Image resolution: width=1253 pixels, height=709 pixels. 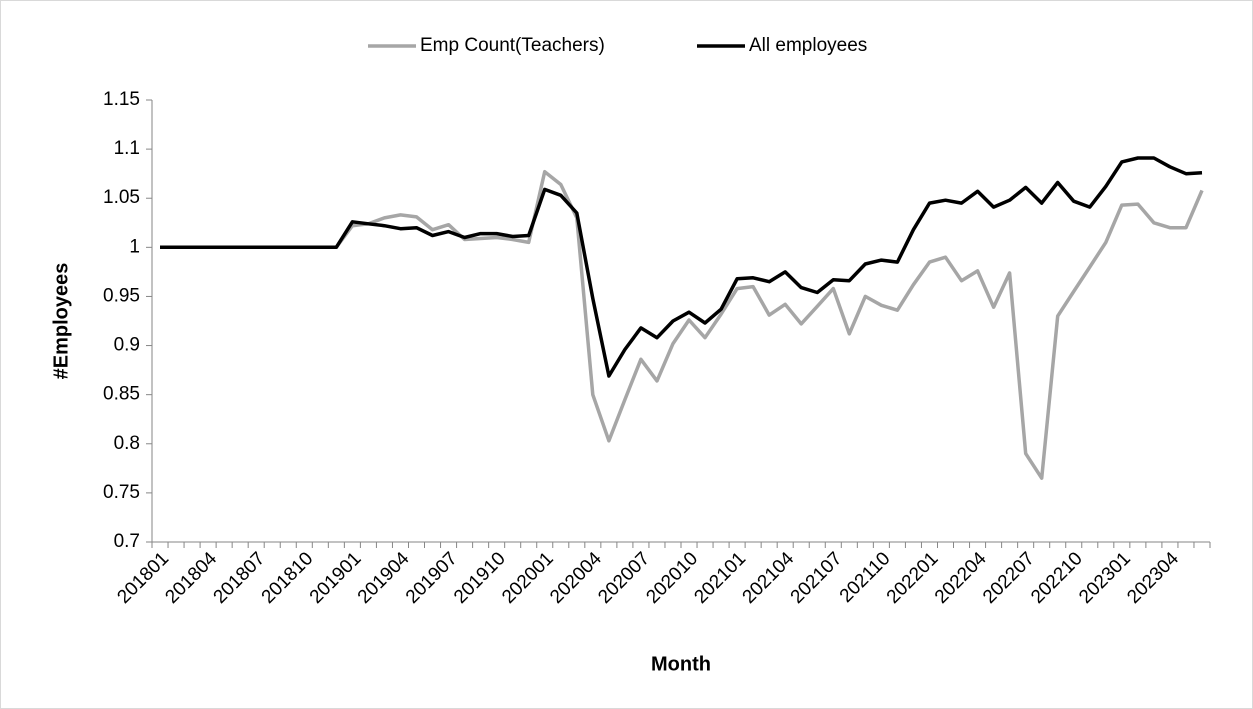 I want to click on y-tick-label: 1, so click(x=134, y=246).